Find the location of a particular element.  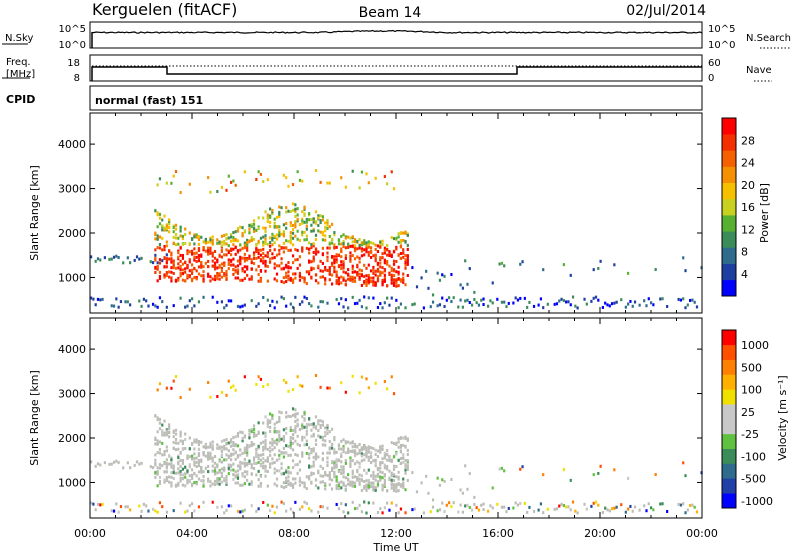

colorbar-tick-label: 16 is located at coordinates (748, 207).